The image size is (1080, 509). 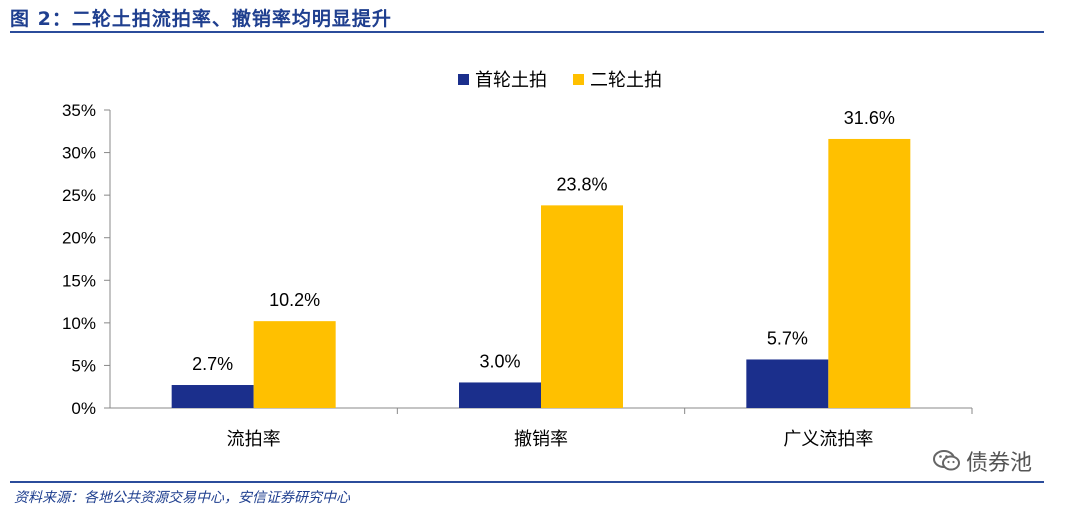 What do you see at coordinates (626, 80) in the screenshot?
I see `legend-label-series2: 二轮土拍` at bounding box center [626, 80].